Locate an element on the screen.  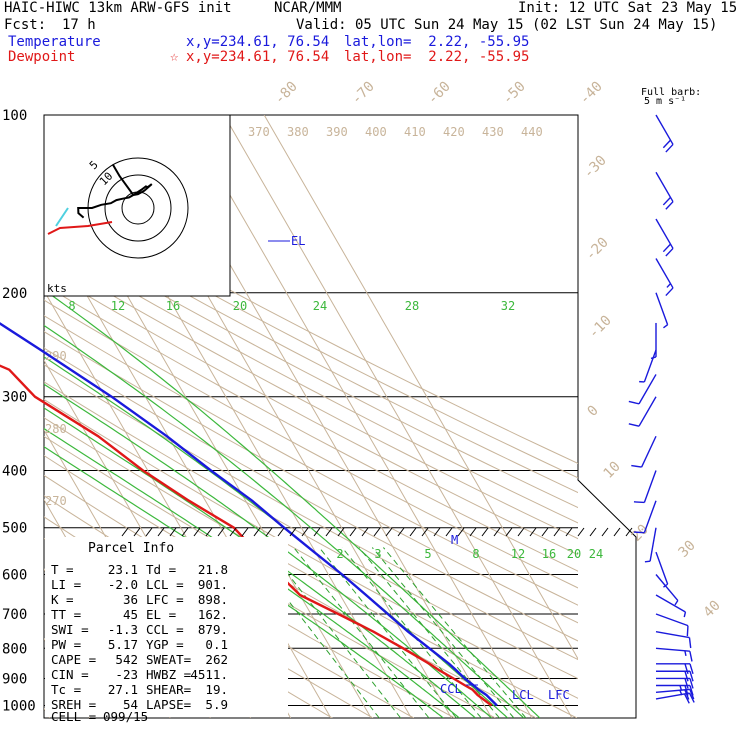
parcel-param-value: 5.9 is located at coordinates (216, 704).